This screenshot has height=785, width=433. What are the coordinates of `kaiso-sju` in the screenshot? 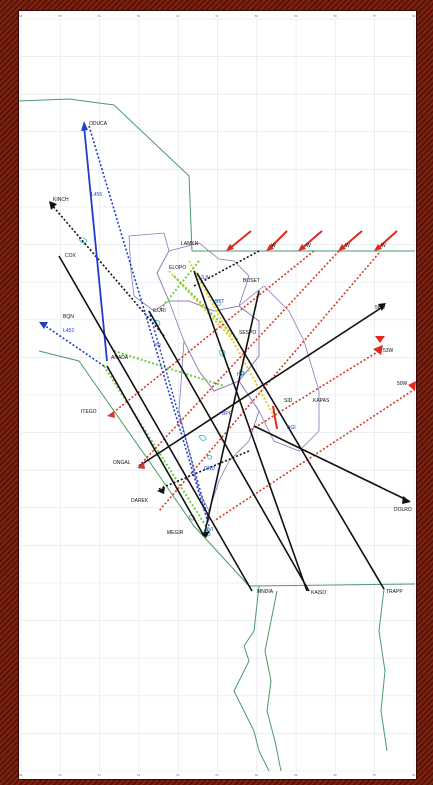 It's located at (250, 431).